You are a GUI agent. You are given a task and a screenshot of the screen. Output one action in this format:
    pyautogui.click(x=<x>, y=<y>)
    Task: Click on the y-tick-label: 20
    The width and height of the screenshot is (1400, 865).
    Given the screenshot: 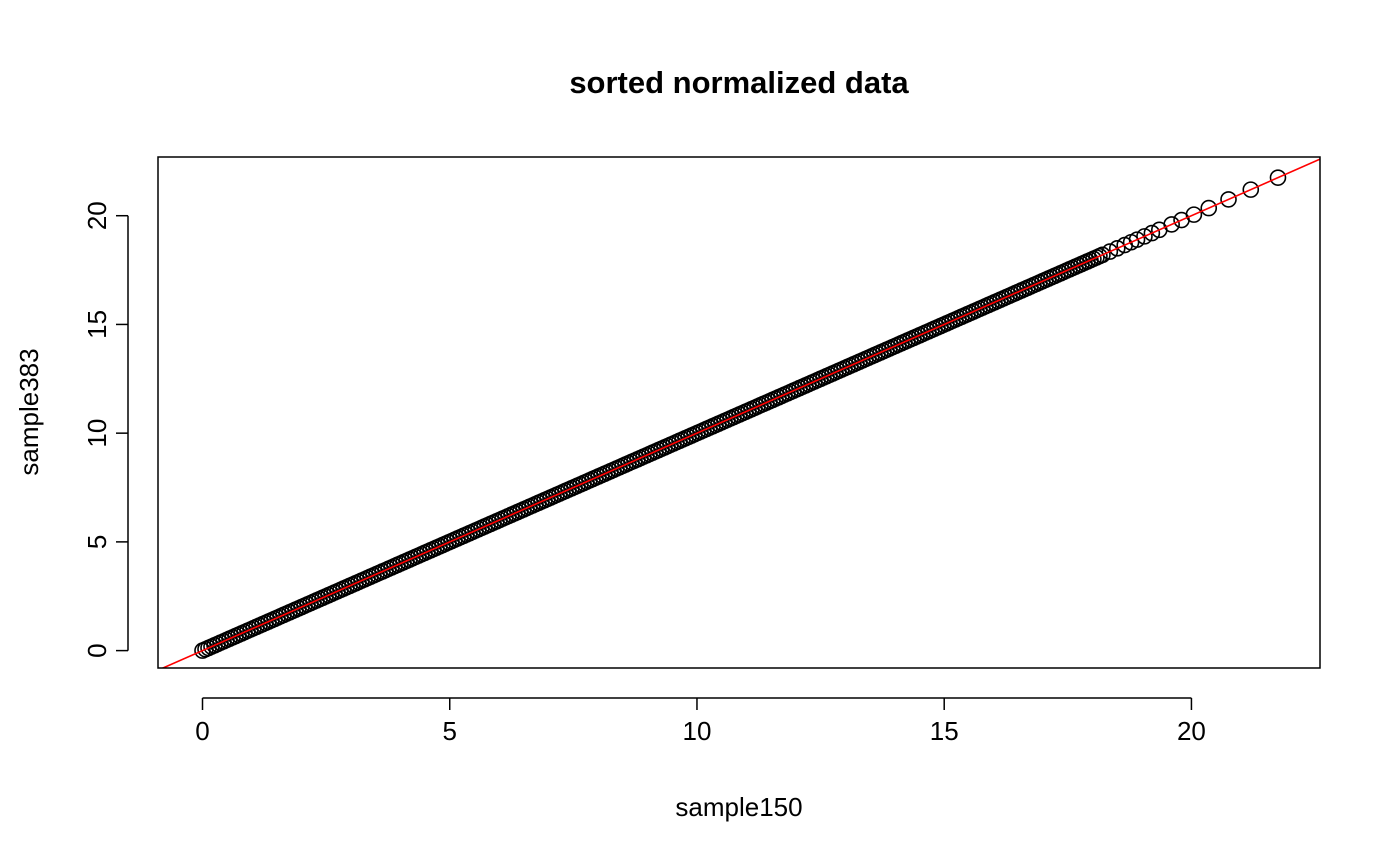 What is the action you would take?
    pyautogui.click(x=97, y=215)
    